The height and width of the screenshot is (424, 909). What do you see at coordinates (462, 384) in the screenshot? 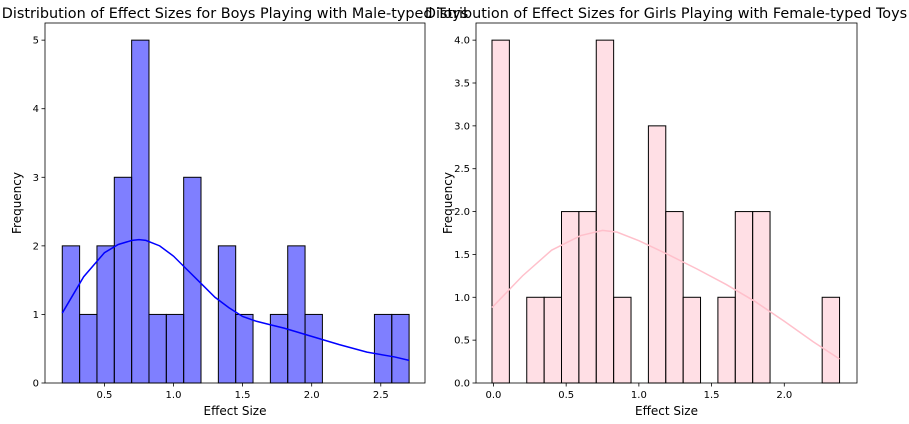
I see `girls-y-tick-label: 0.0` at bounding box center [462, 384].